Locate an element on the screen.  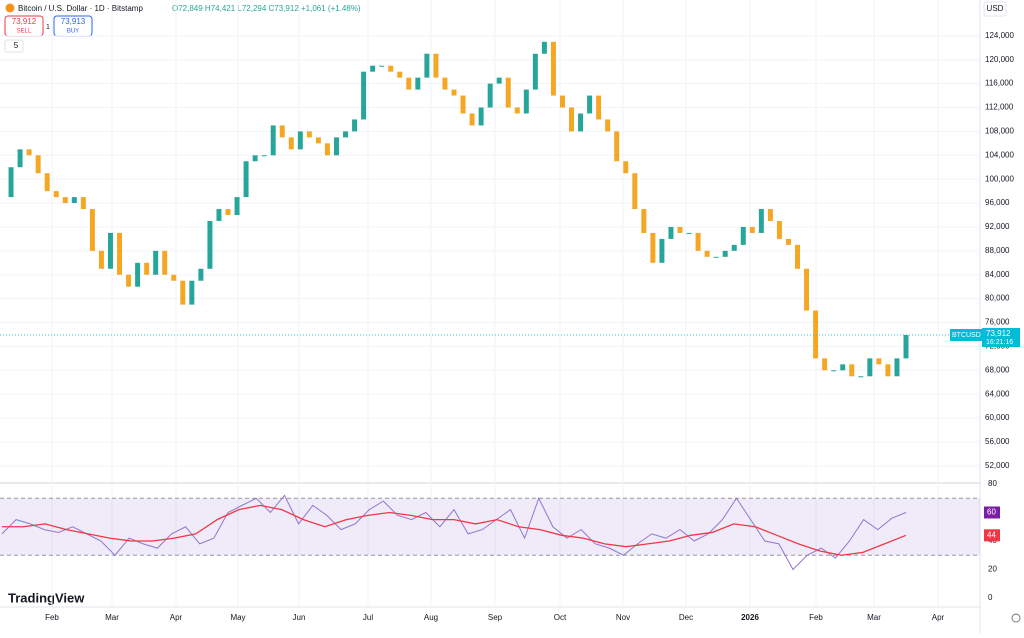
value-badge-label: 44 is located at coordinates (991, 534).